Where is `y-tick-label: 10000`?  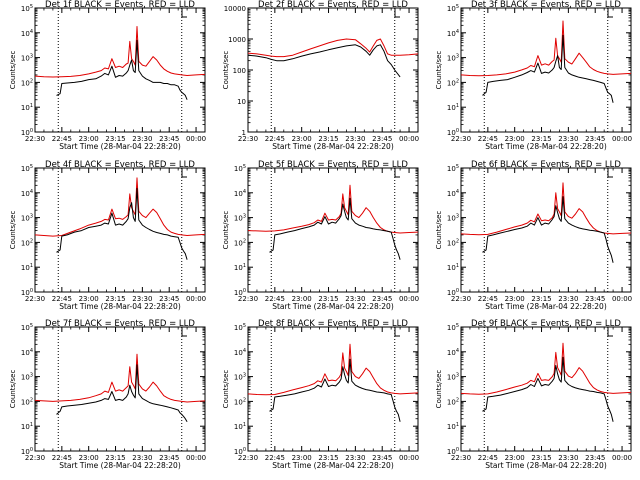 y-tick-label: 10000 is located at coordinates (235, 9).